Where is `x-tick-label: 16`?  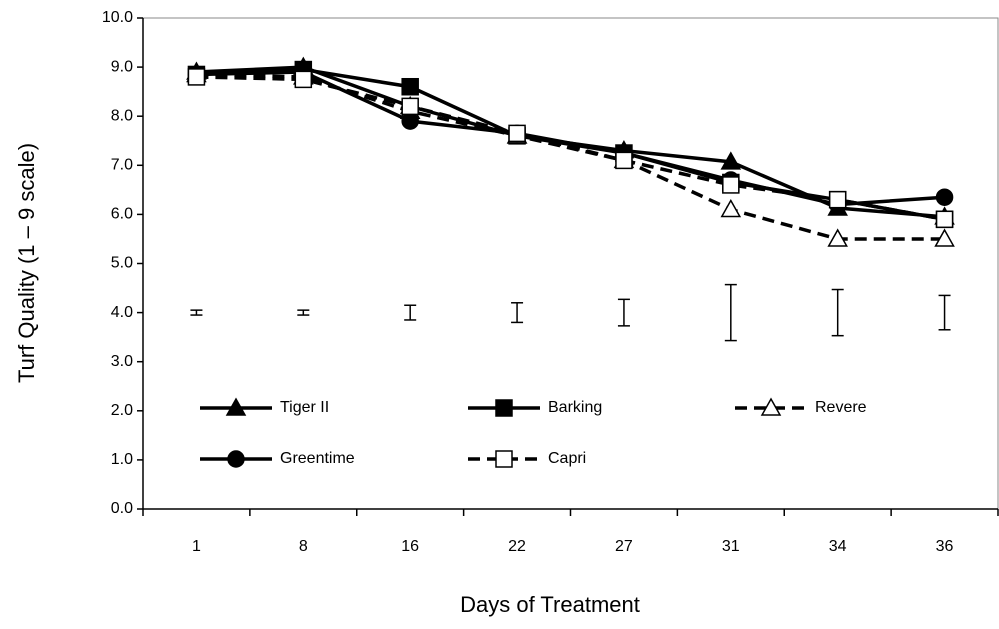
x-tick-label: 16 is located at coordinates (410, 546).